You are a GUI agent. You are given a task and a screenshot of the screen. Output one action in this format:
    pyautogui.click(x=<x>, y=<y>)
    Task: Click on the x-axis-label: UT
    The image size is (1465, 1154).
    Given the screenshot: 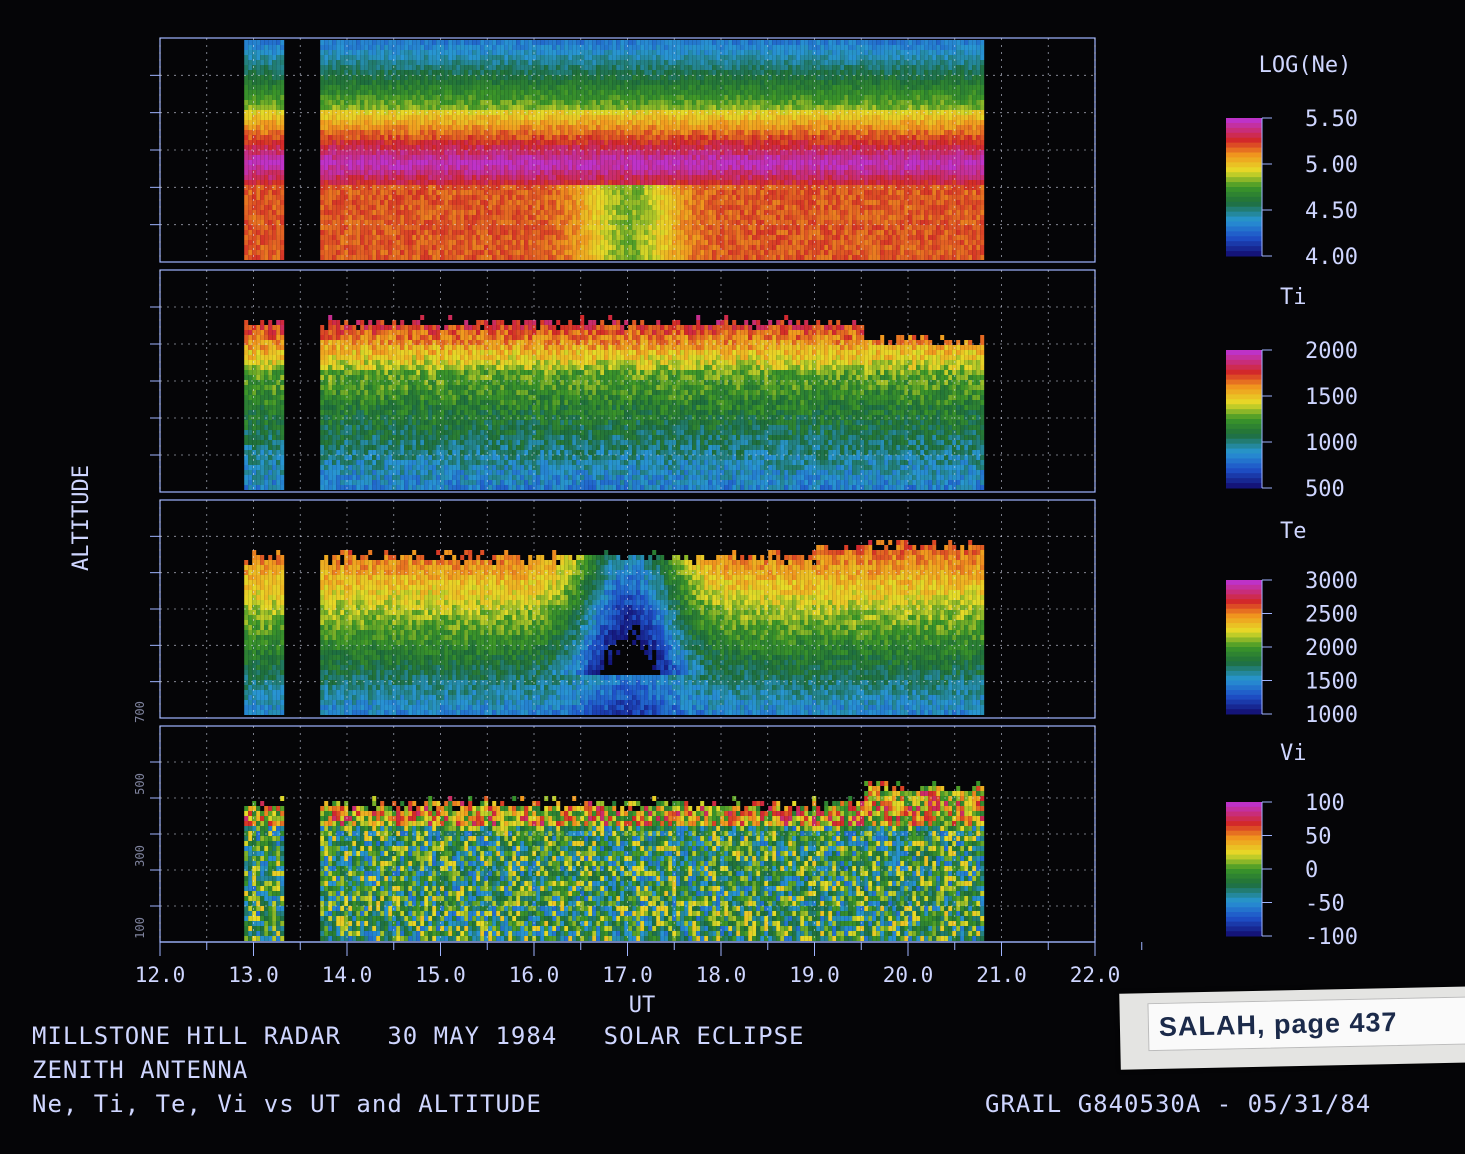 What is the action you would take?
    pyautogui.click(x=642, y=1005)
    